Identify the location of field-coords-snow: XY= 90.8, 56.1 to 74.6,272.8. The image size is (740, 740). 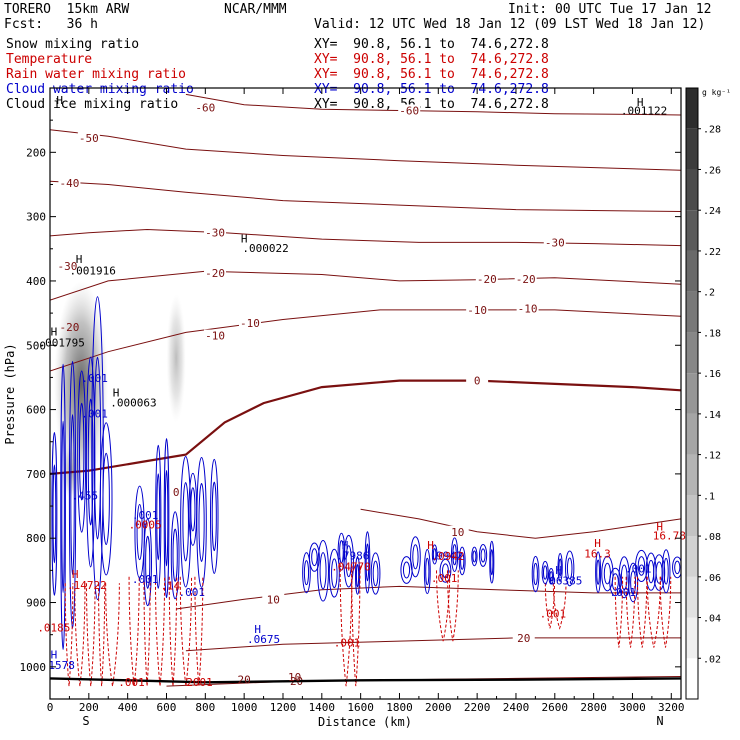
(431, 44).